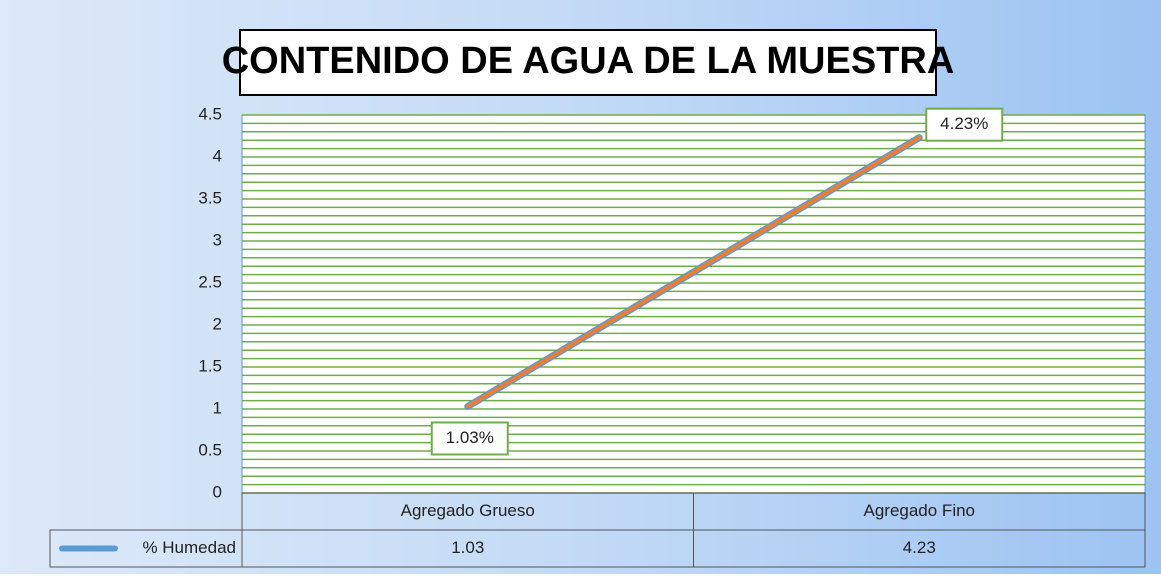 Image resolution: width=1161 pixels, height=579 pixels. What do you see at coordinates (217, 323) in the screenshot?
I see `y-tick-label: 2` at bounding box center [217, 323].